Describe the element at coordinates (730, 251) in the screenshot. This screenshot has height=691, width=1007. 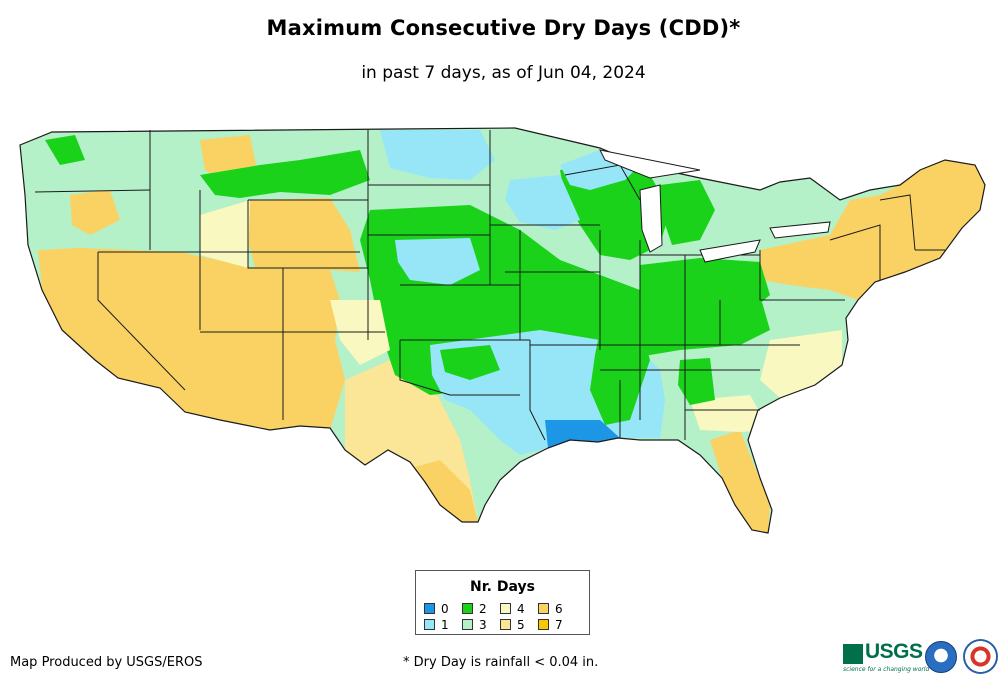
I see `lake-erie` at that location.